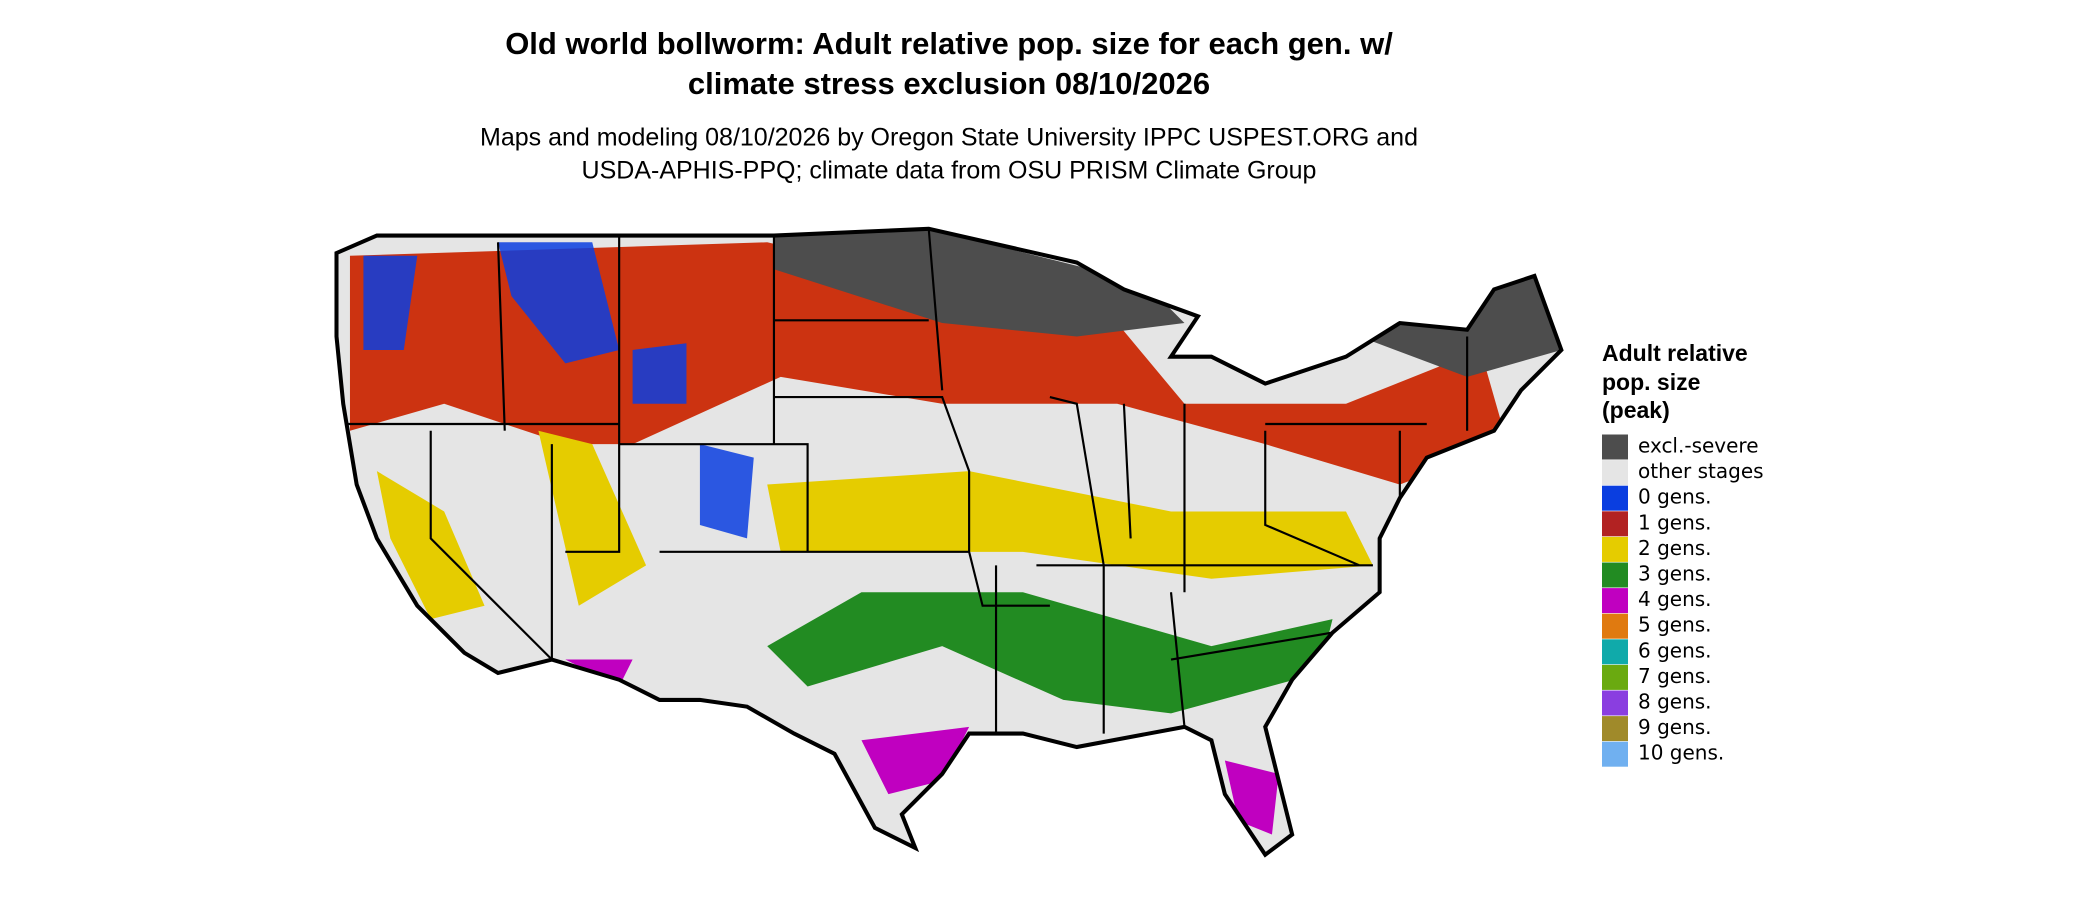 This screenshot has height=897, width=2100. Describe the element at coordinates (1675, 599) in the screenshot. I see `legend-label: 4 gens.` at that location.